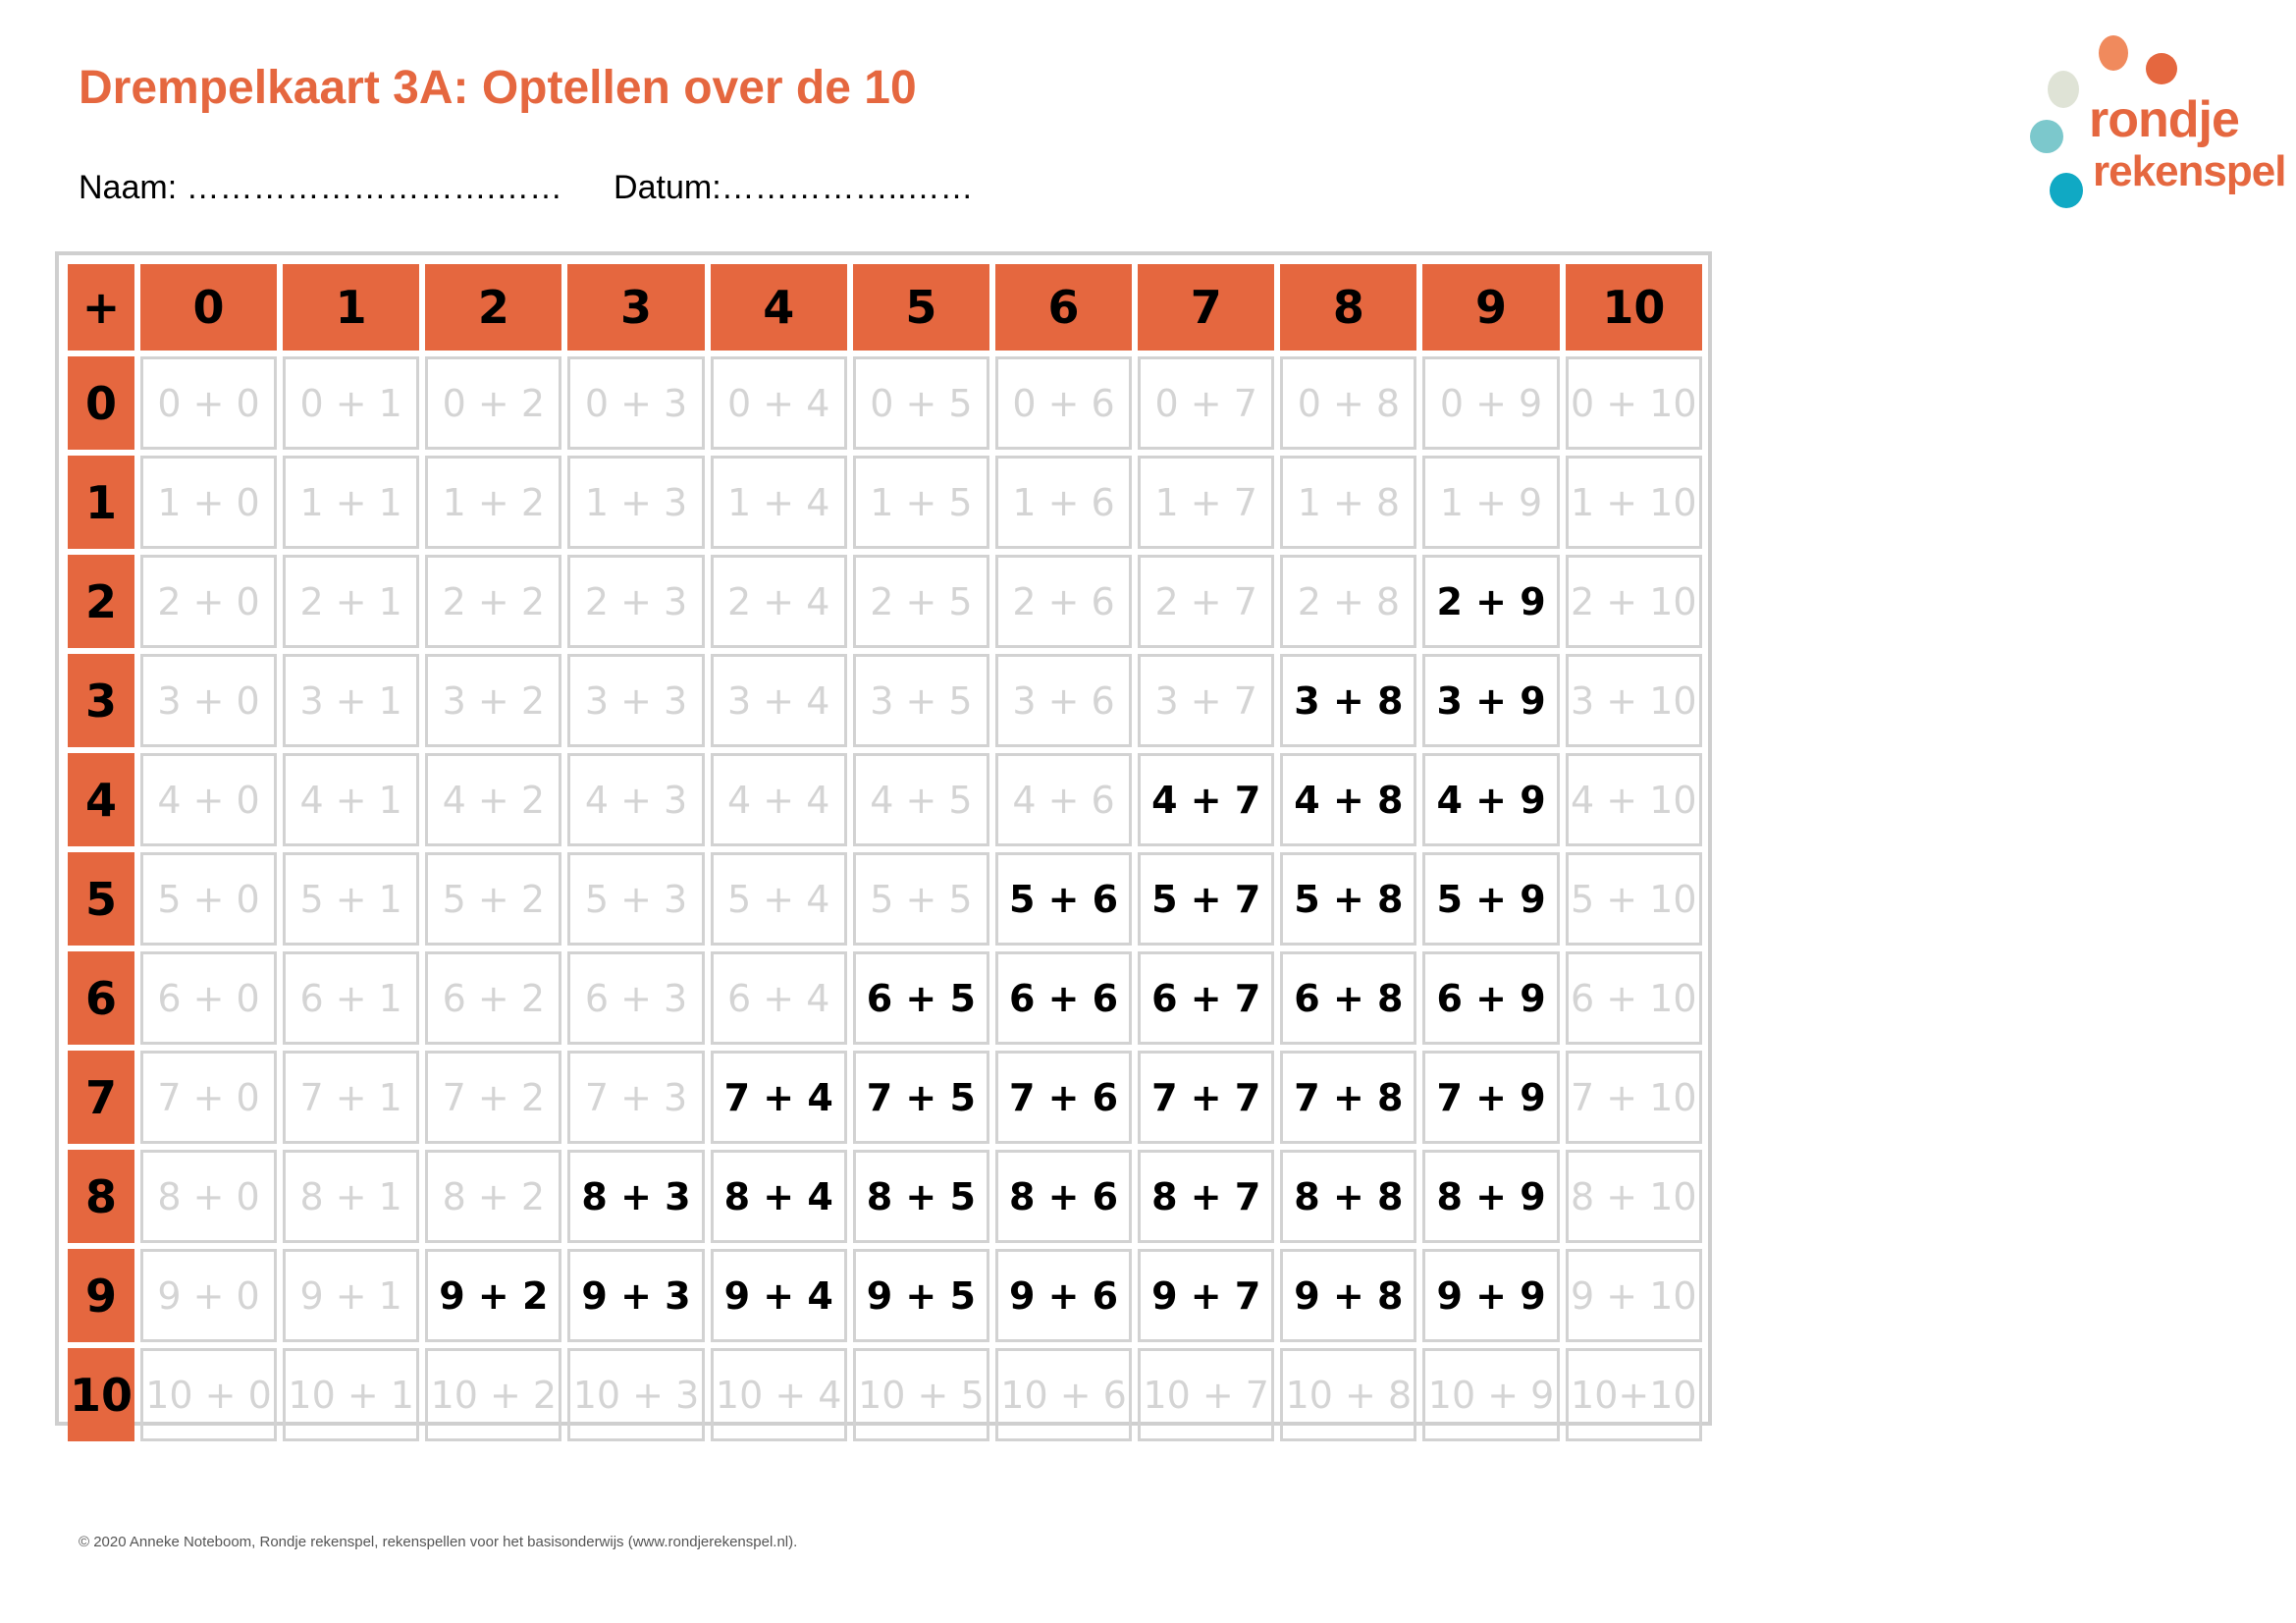 This screenshot has width=2296, height=1623. What do you see at coordinates (1348, 799) in the screenshot?
I see `sum-cell-highlighted: 4 + 8` at bounding box center [1348, 799].